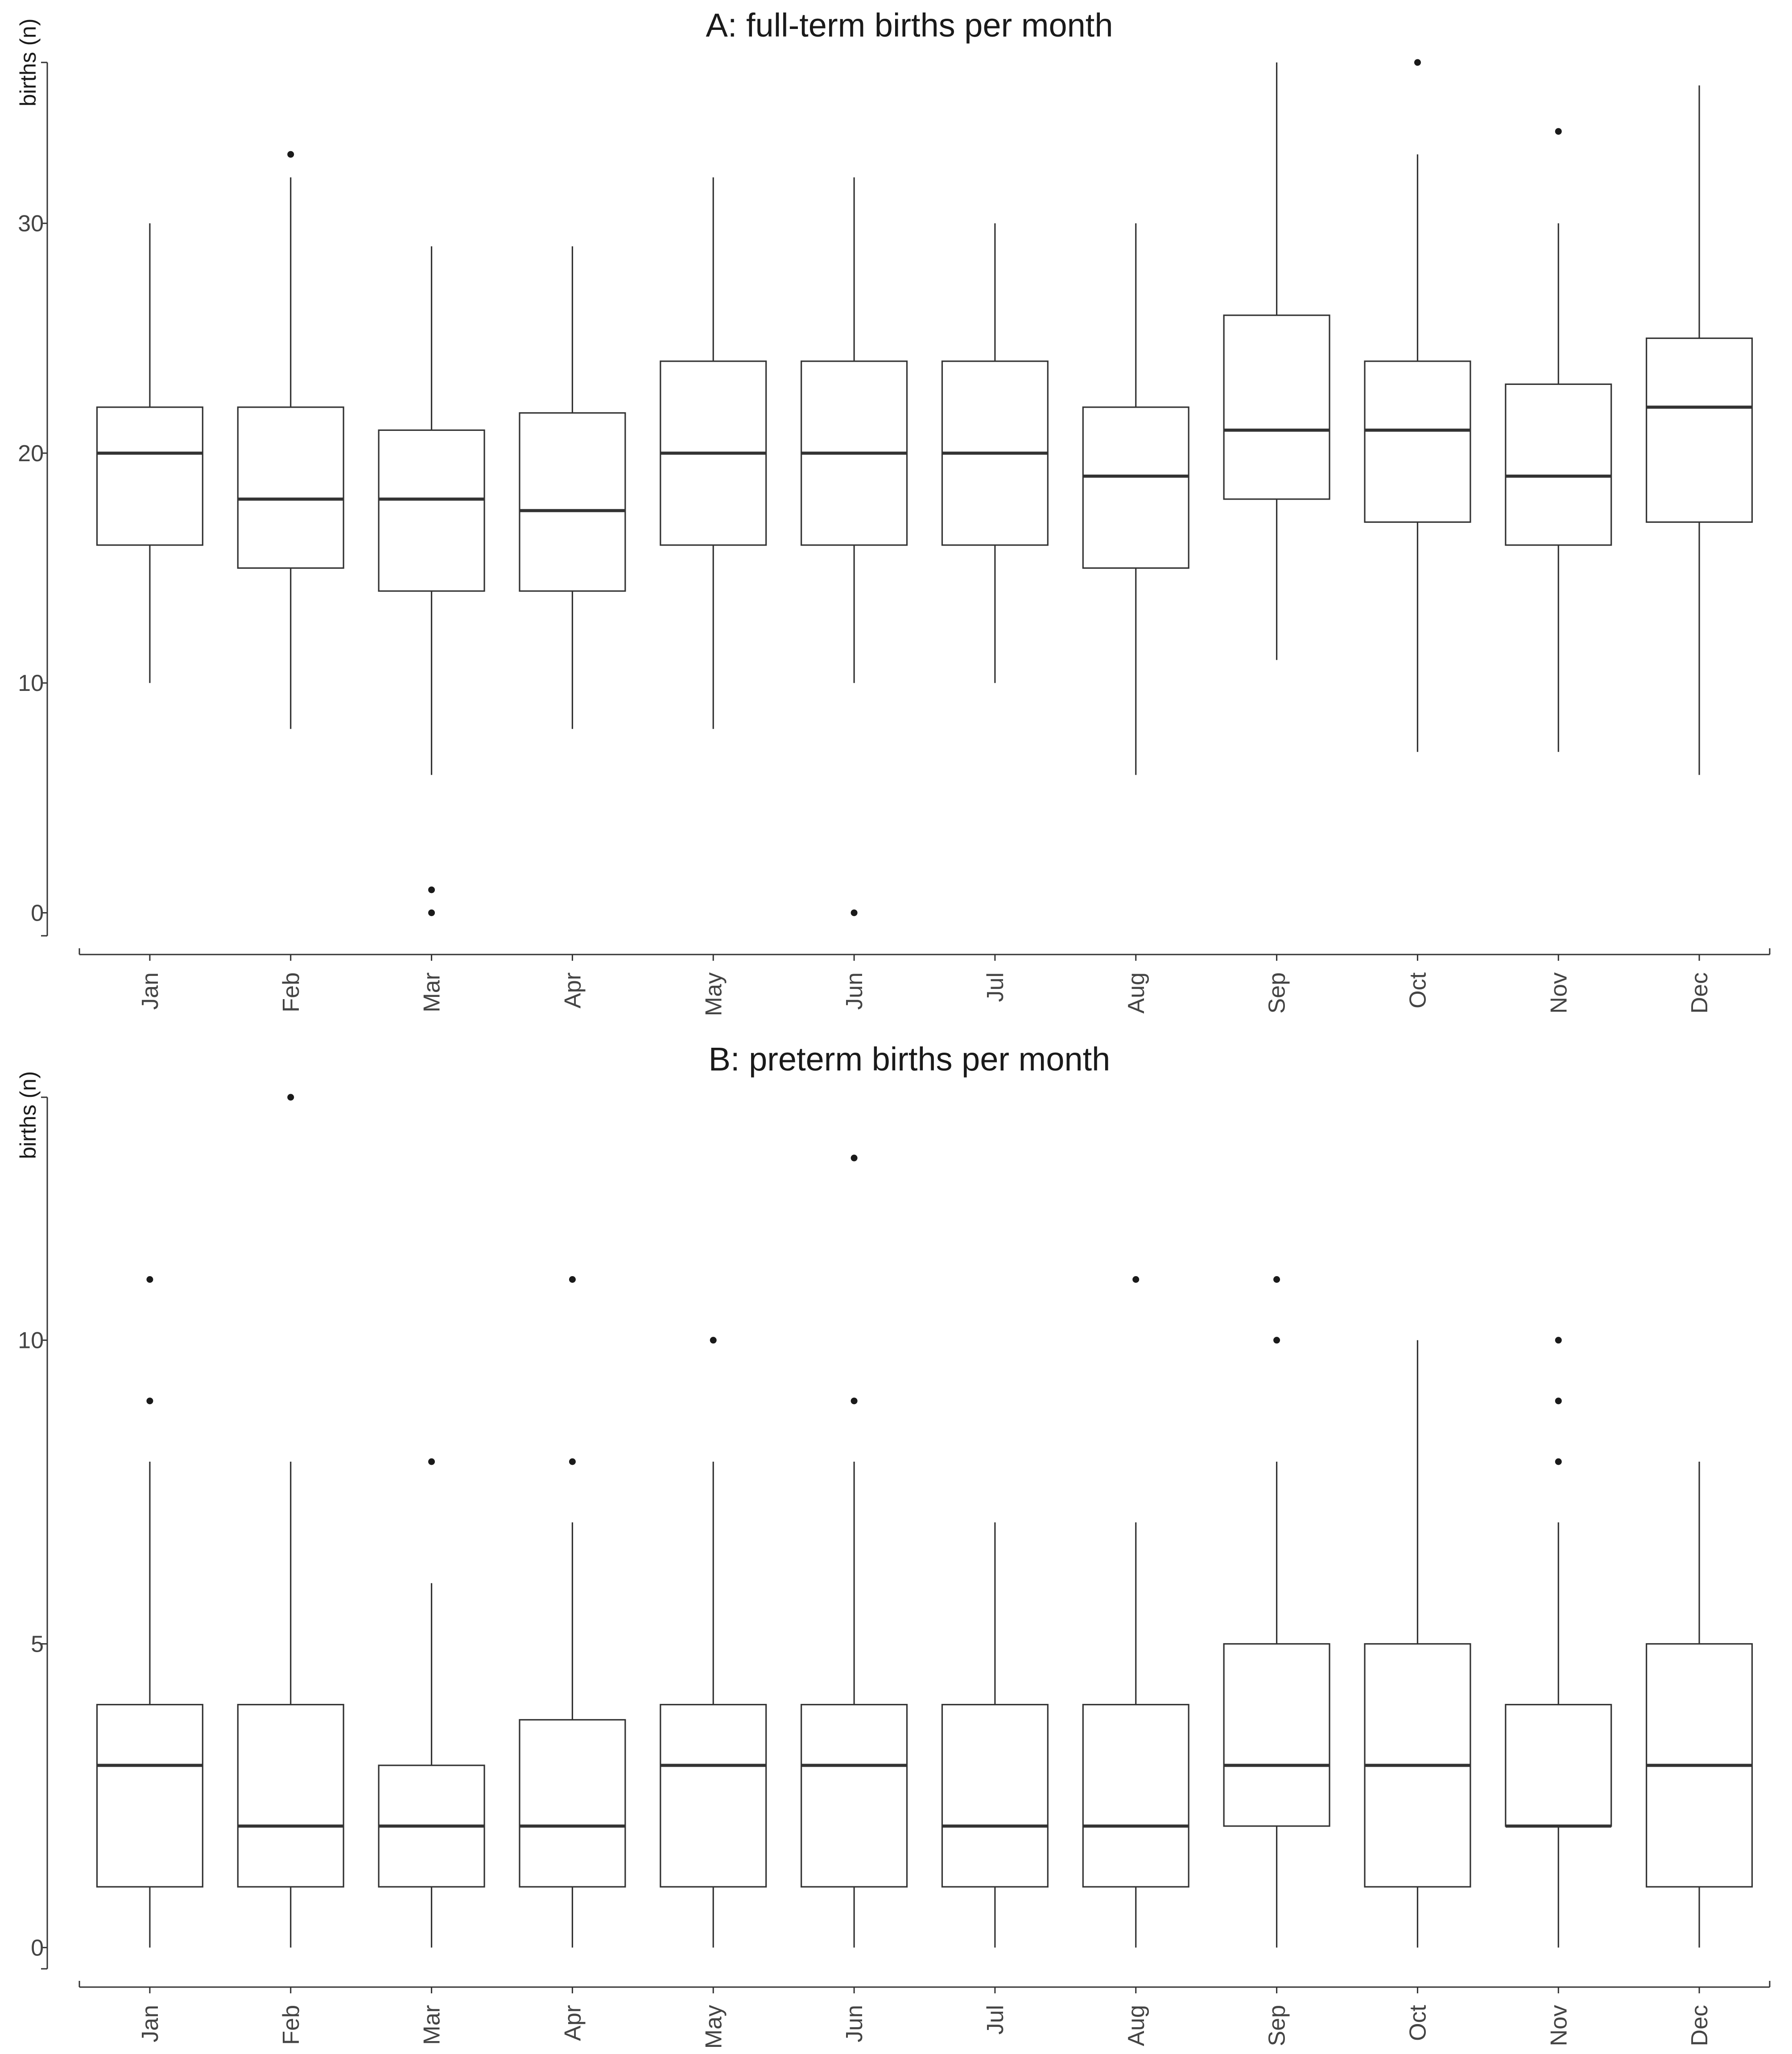 This screenshot has width=1792, height=2054. Describe the element at coordinates (1136, 993) in the screenshot. I see `panel-a-x-tick-label: Aug` at that location.